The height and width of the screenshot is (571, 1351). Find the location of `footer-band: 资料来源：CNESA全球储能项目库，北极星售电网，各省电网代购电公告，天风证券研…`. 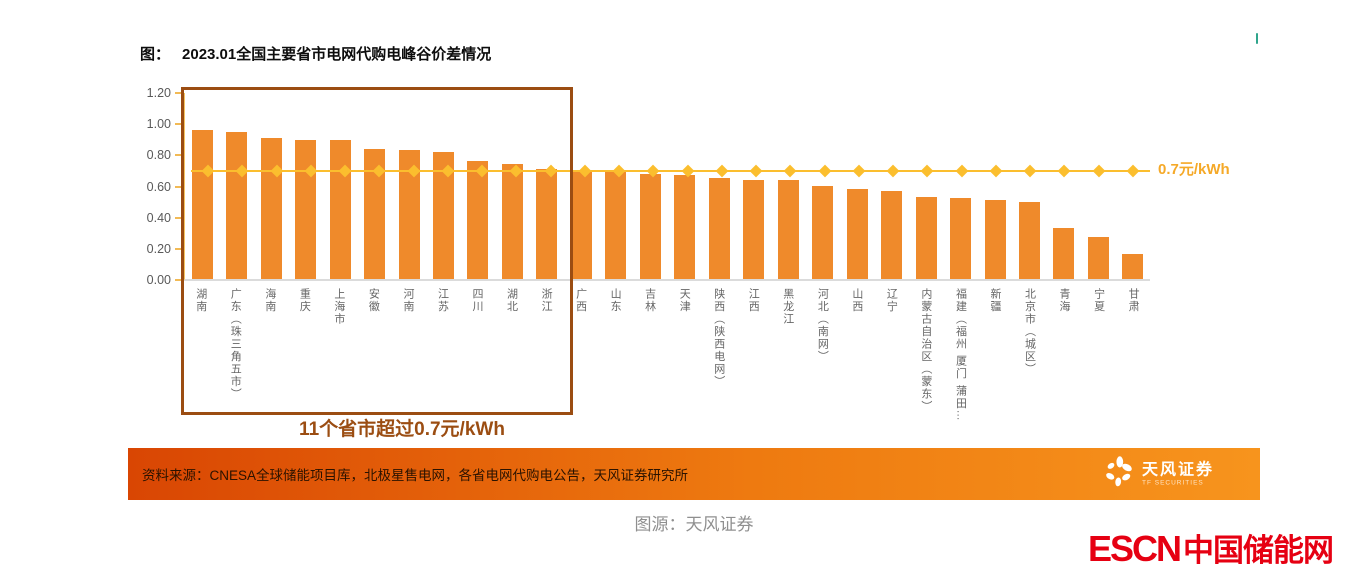

footer-band: 资料来源：CNESA全球储能项目库，北极星售电网，各省电网代购电公告，天风证券研… is located at coordinates (694, 474).